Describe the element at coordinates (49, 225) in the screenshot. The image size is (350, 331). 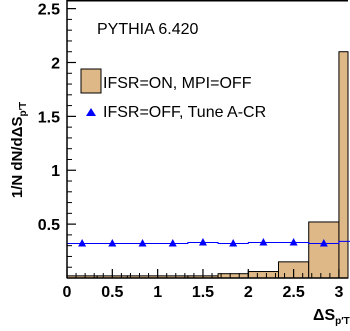
I see `y-tick-label: 0.5` at that location.